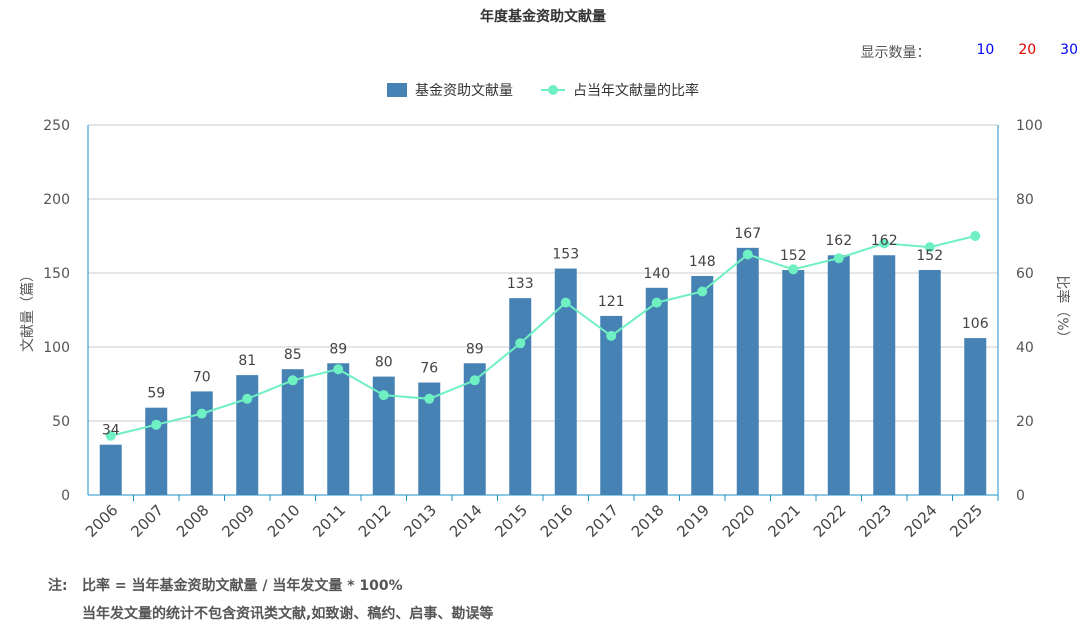 The image size is (1086, 629). Describe the element at coordinates (58, 586) in the screenshot. I see `notes-prefix: 注:` at that location.